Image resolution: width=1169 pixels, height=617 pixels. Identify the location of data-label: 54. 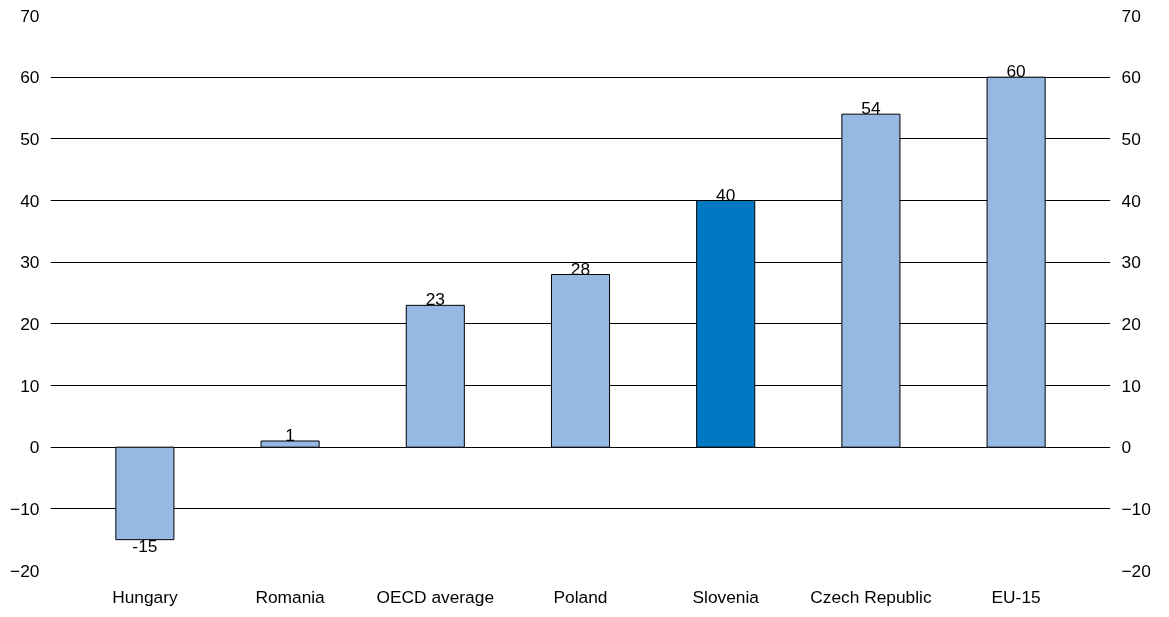
(871, 108).